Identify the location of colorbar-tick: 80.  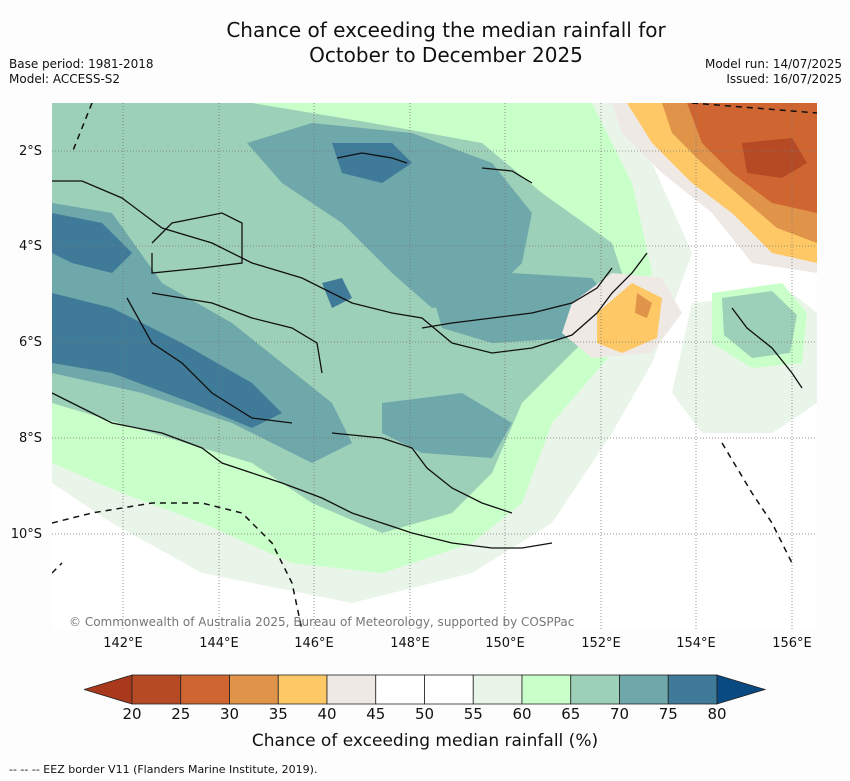
(717, 714).